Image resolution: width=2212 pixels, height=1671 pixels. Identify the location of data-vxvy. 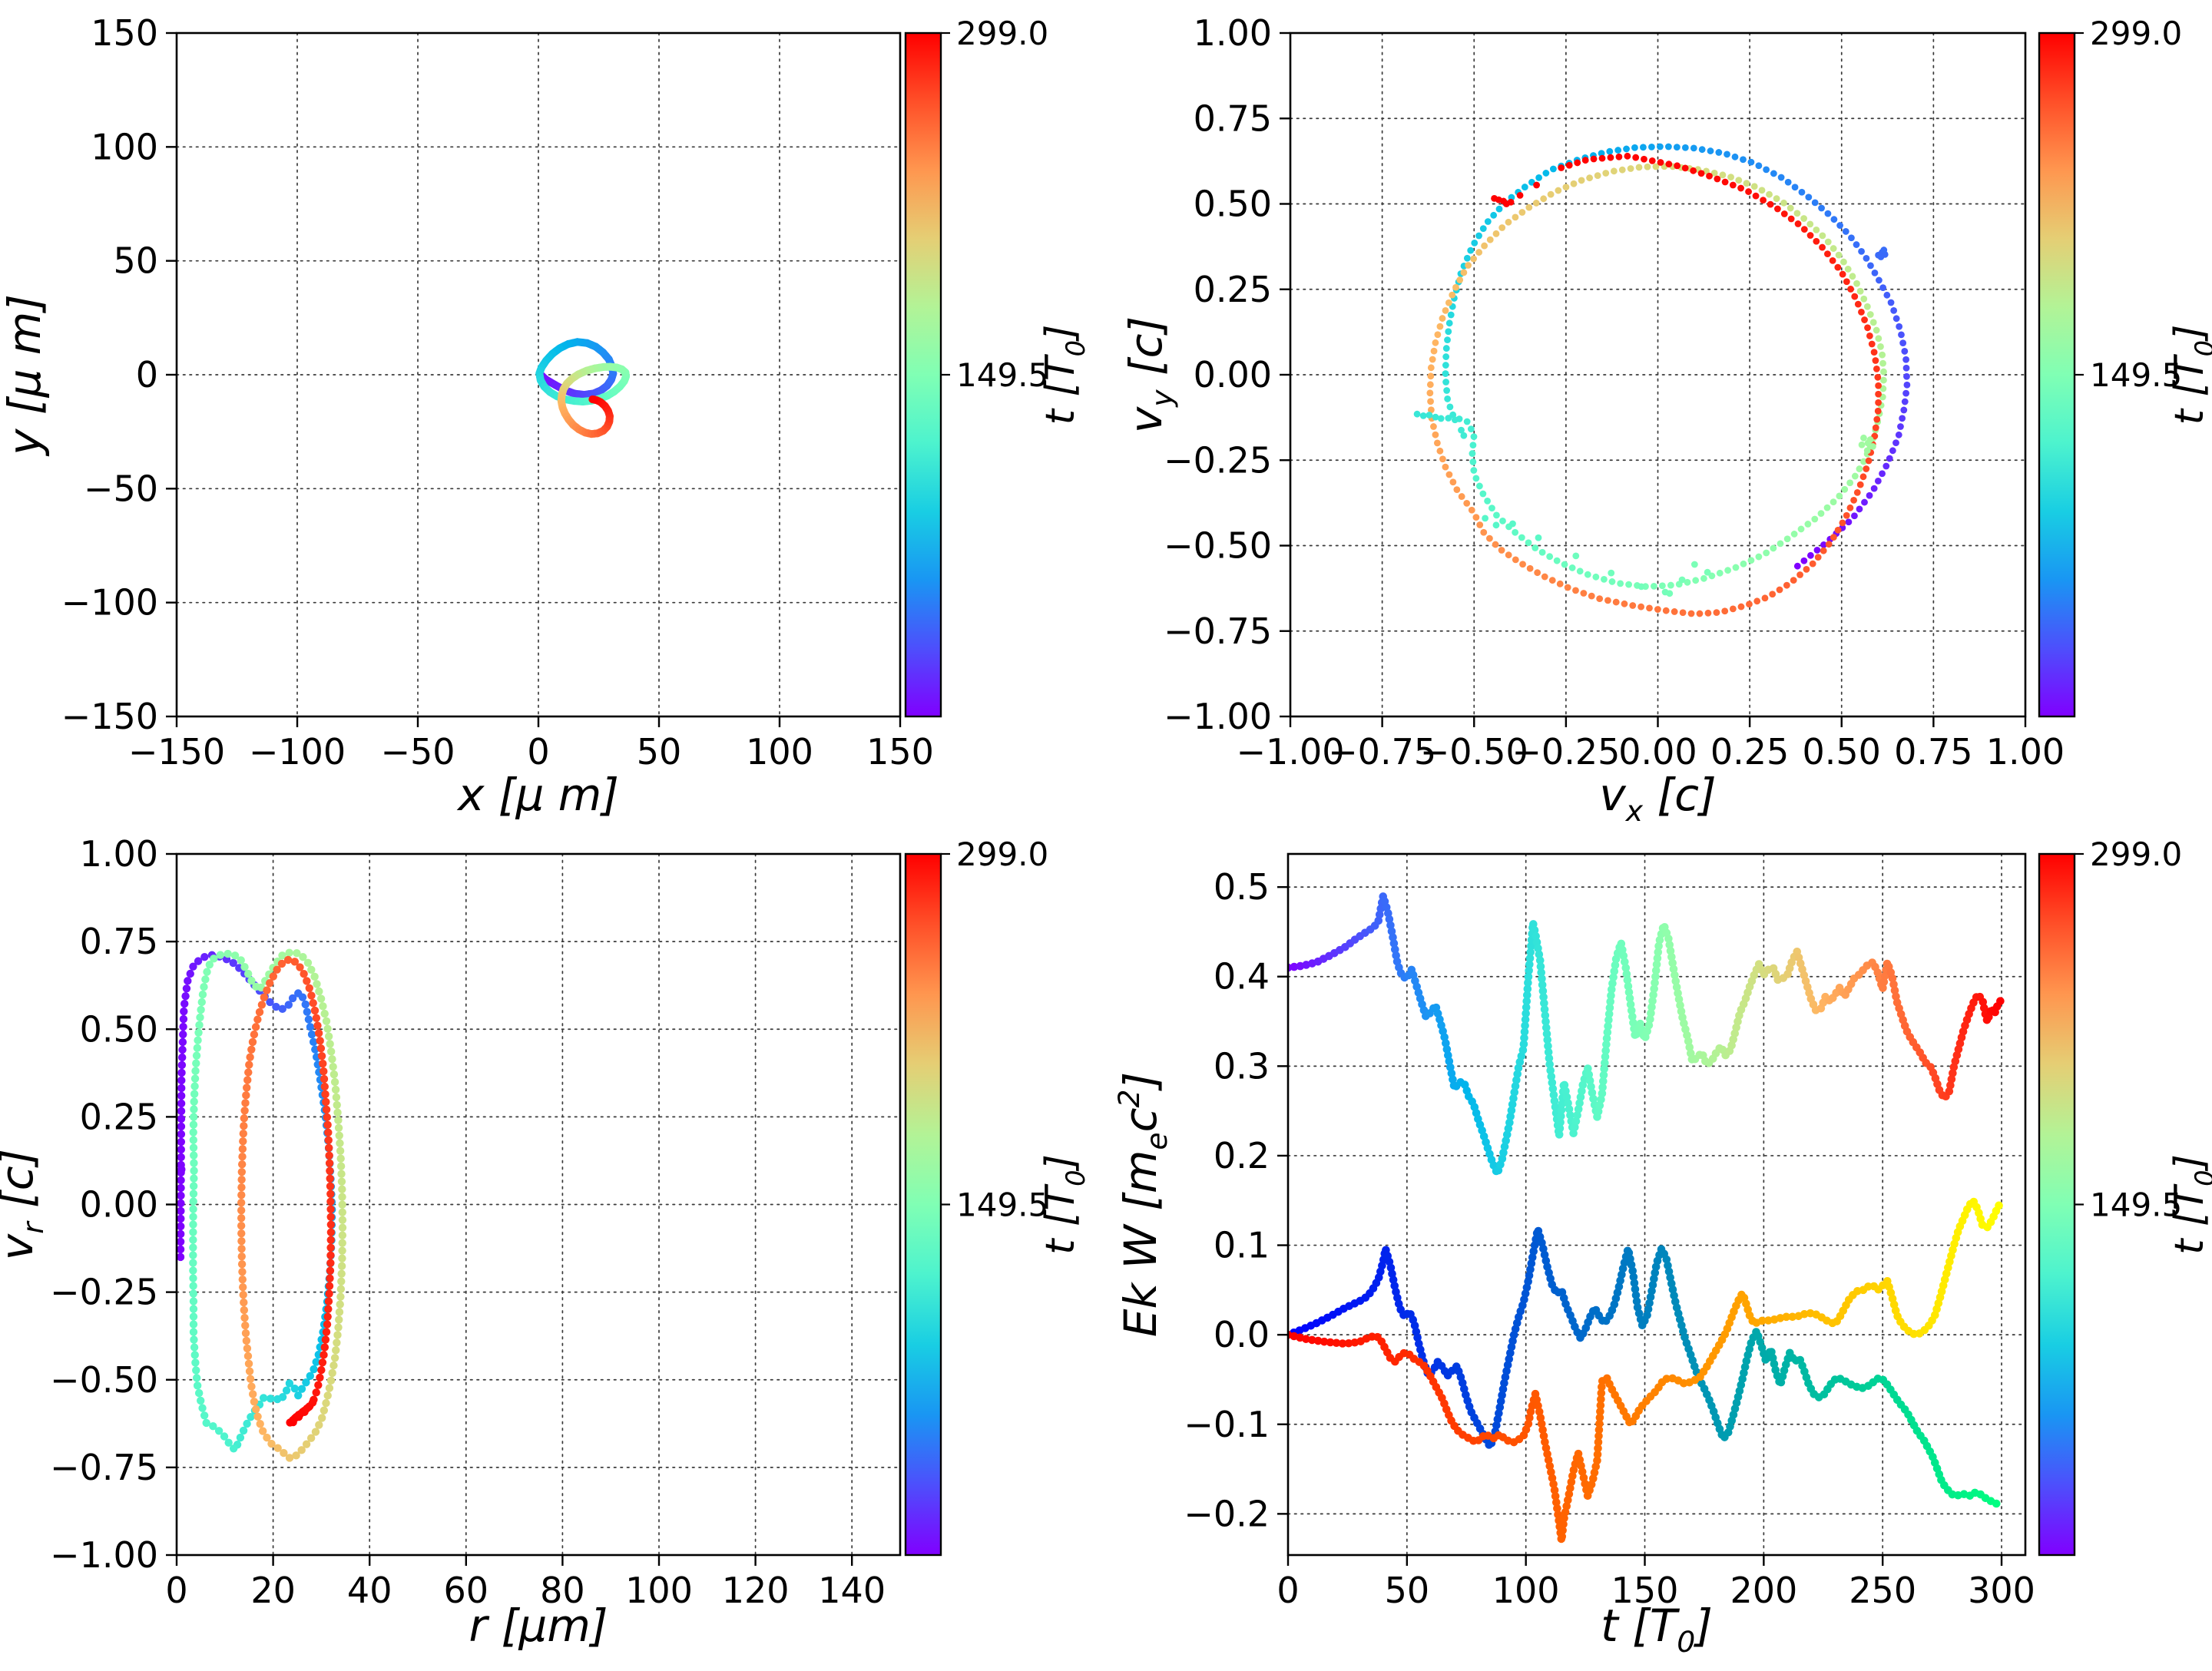
(1662, 380).